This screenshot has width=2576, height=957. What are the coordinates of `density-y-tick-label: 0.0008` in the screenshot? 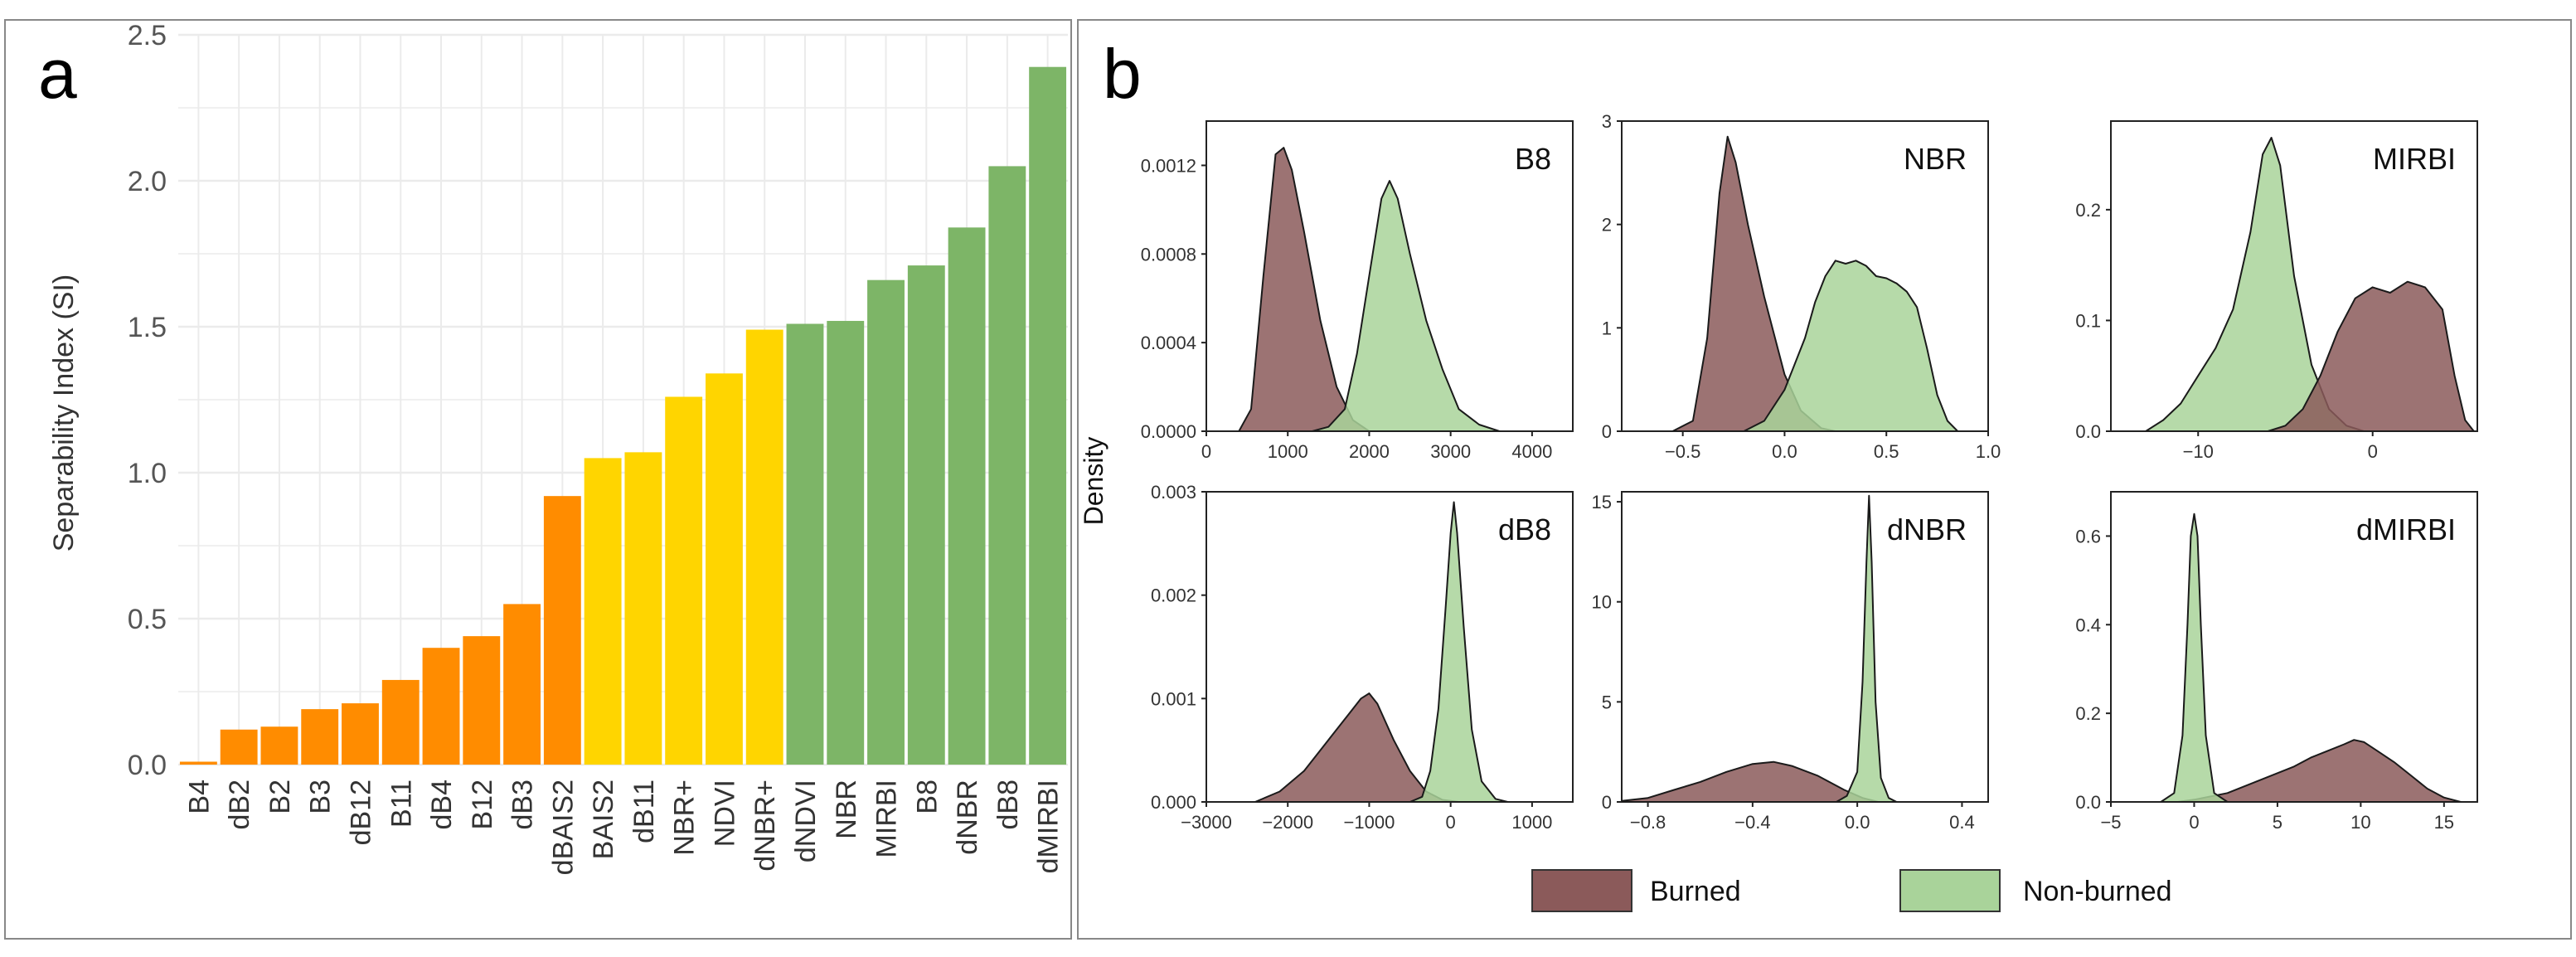 It's located at (1168, 255).